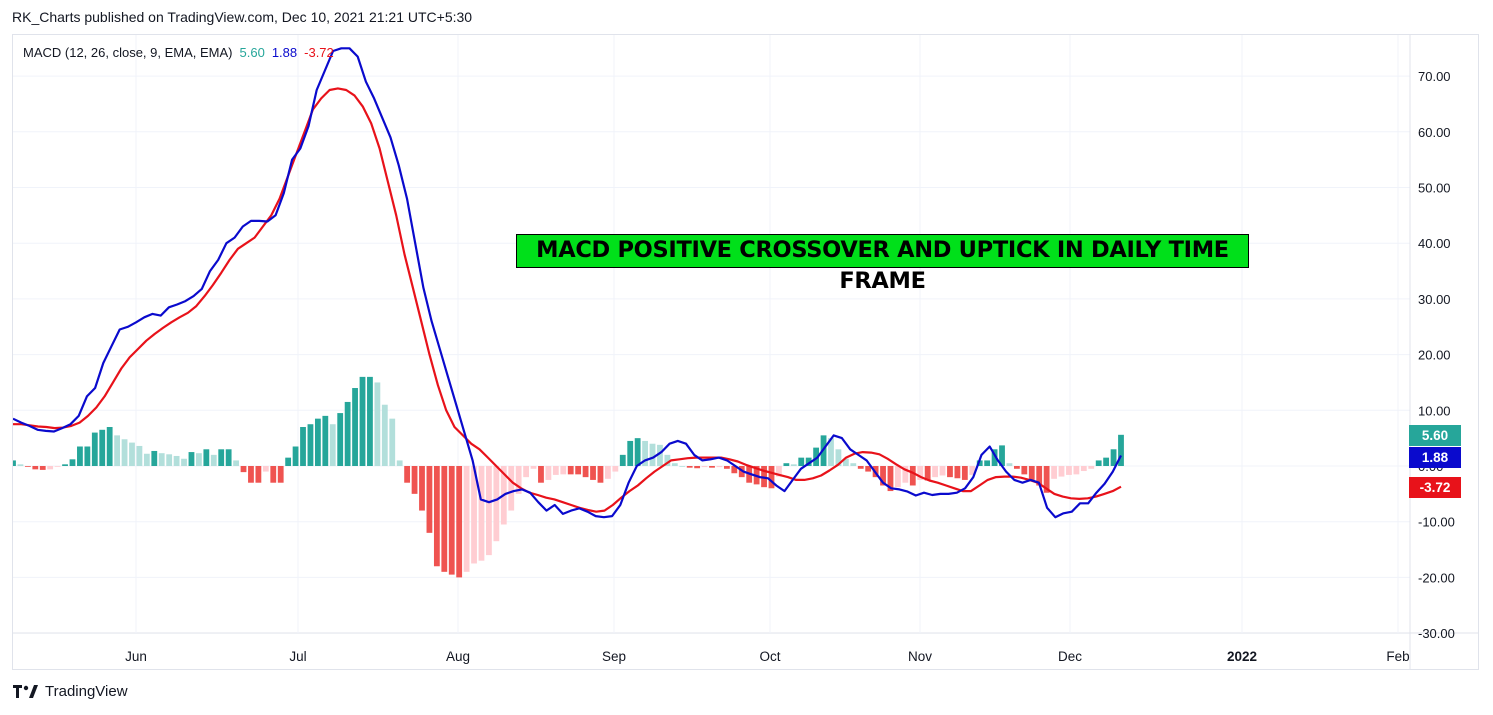 Image resolution: width=1493 pixels, height=715 pixels. I want to click on y-tick-label: 10.00, so click(1434, 410).